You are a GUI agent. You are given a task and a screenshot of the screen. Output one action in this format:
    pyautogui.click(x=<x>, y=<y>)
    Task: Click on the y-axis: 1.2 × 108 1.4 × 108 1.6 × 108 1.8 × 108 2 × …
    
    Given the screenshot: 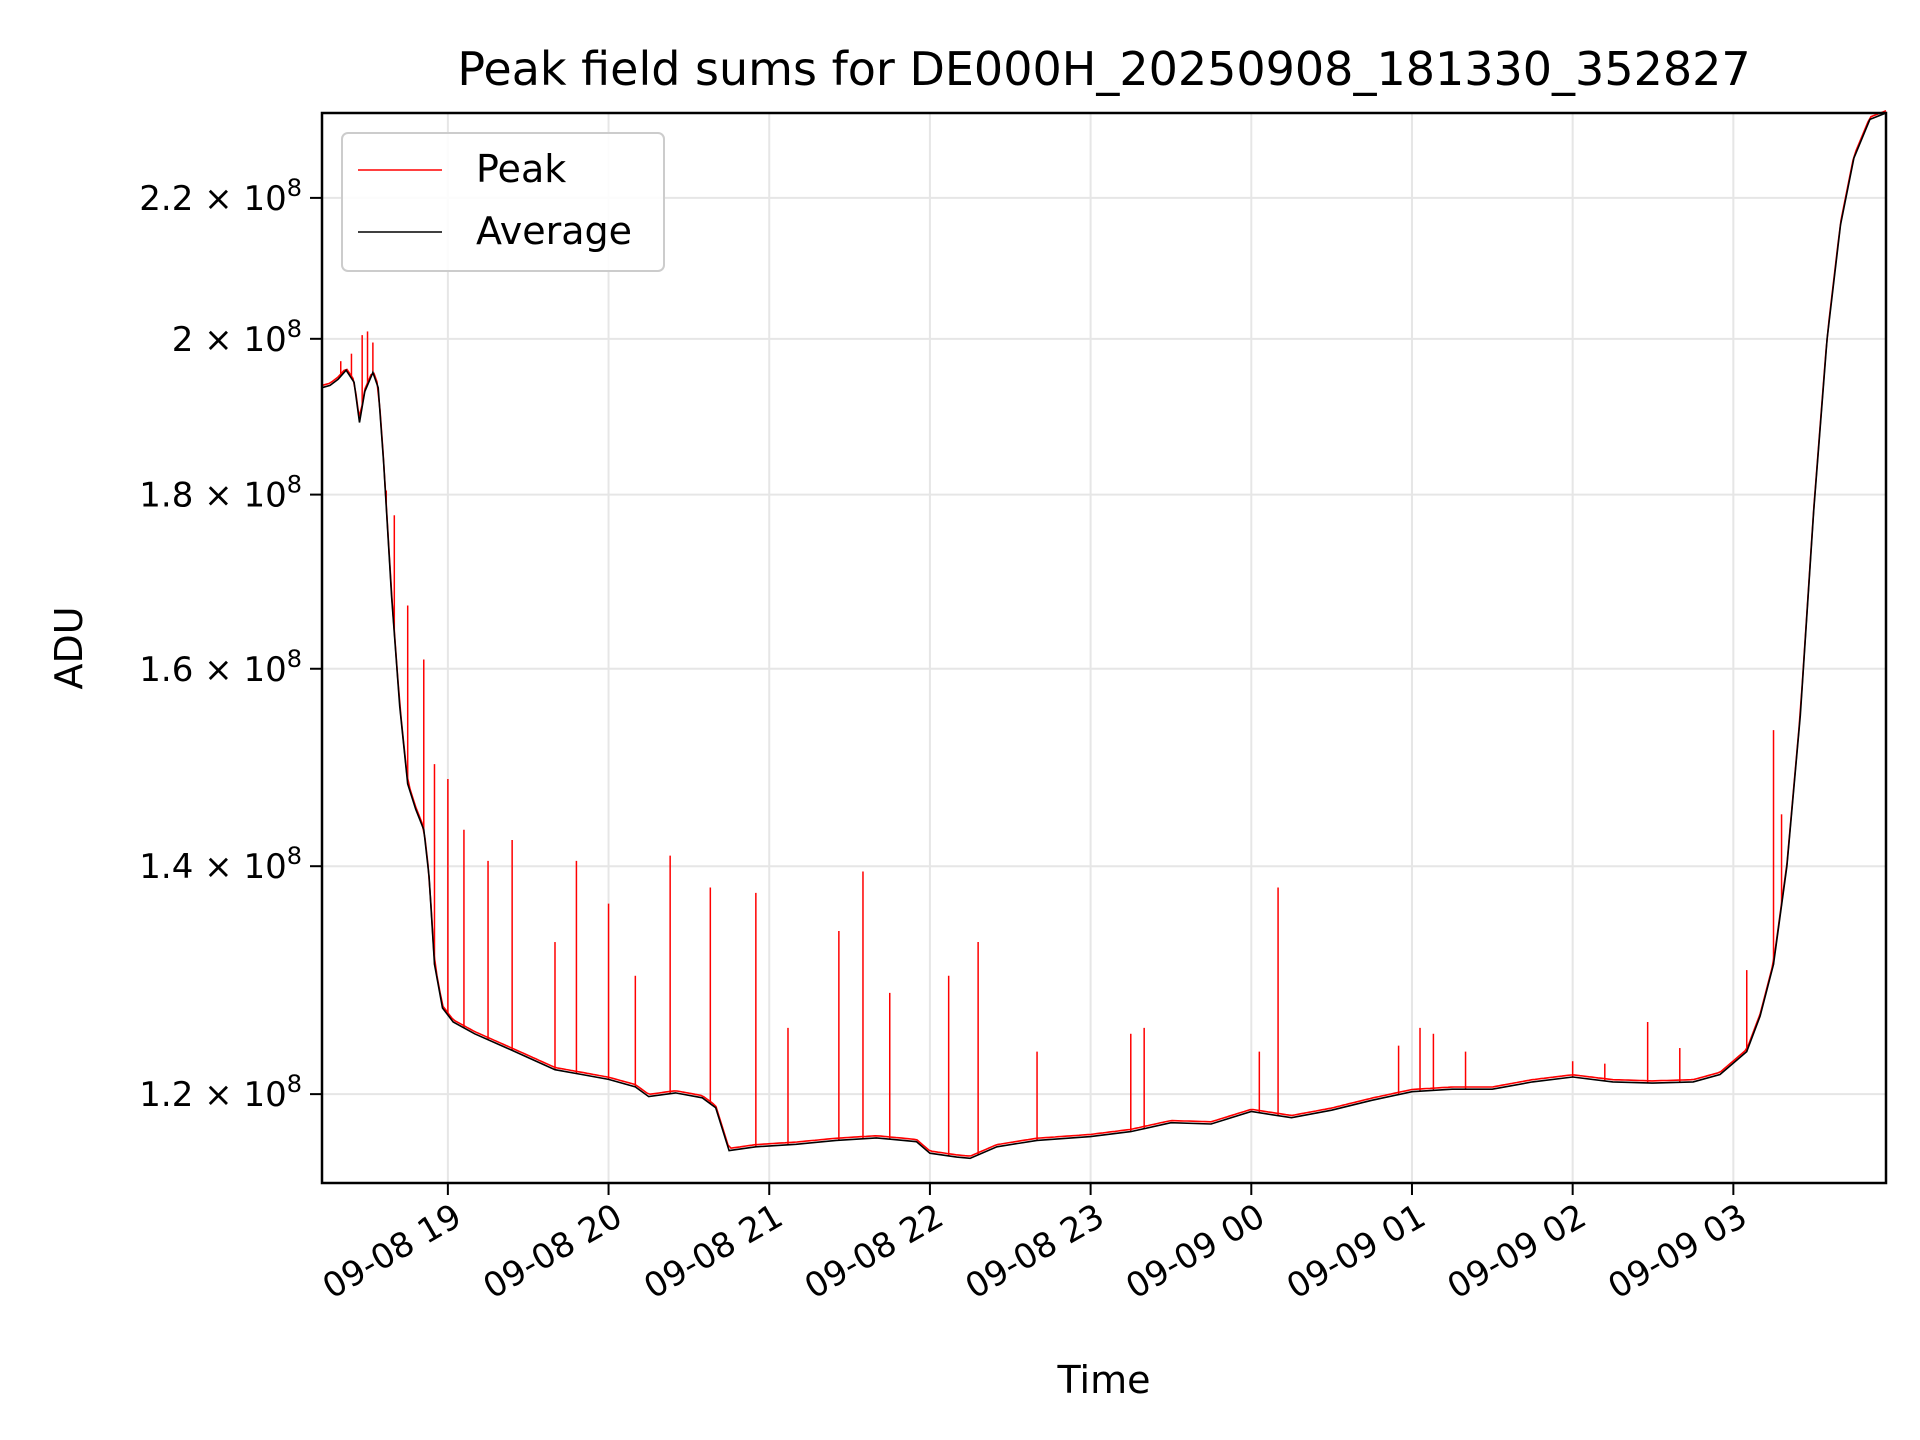 What is the action you would take?
    pyautogui.click(x=230, y=644)
    